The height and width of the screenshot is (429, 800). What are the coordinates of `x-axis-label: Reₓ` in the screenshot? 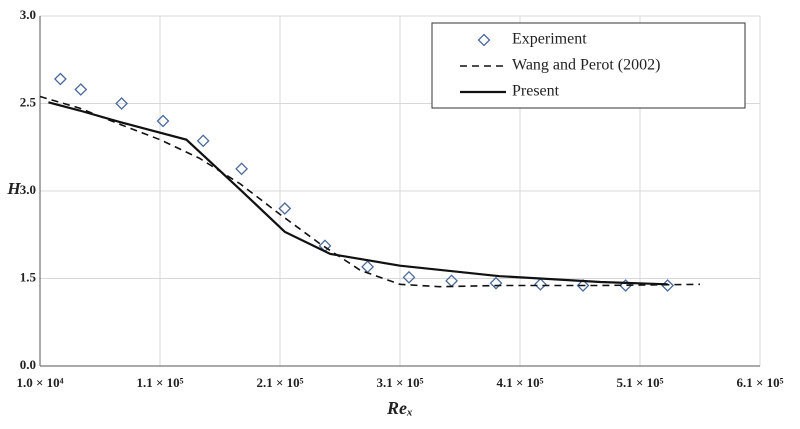 It's located at (399, 408).